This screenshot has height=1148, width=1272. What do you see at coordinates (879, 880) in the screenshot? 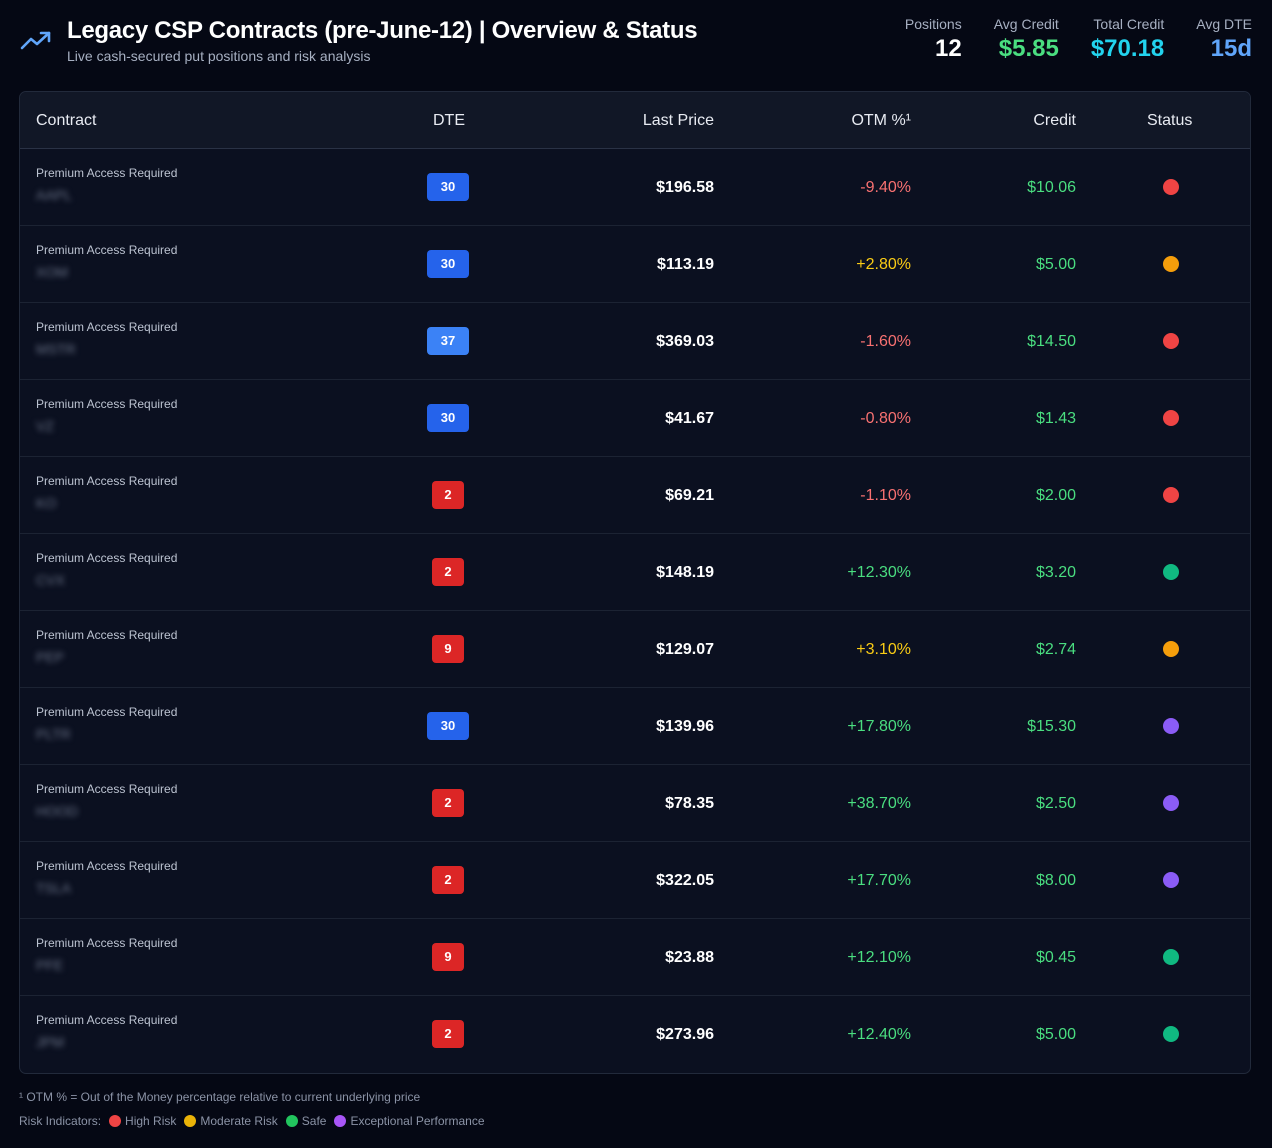
I see `otm-percent: +17.70%` at bounding box center [879, 880].